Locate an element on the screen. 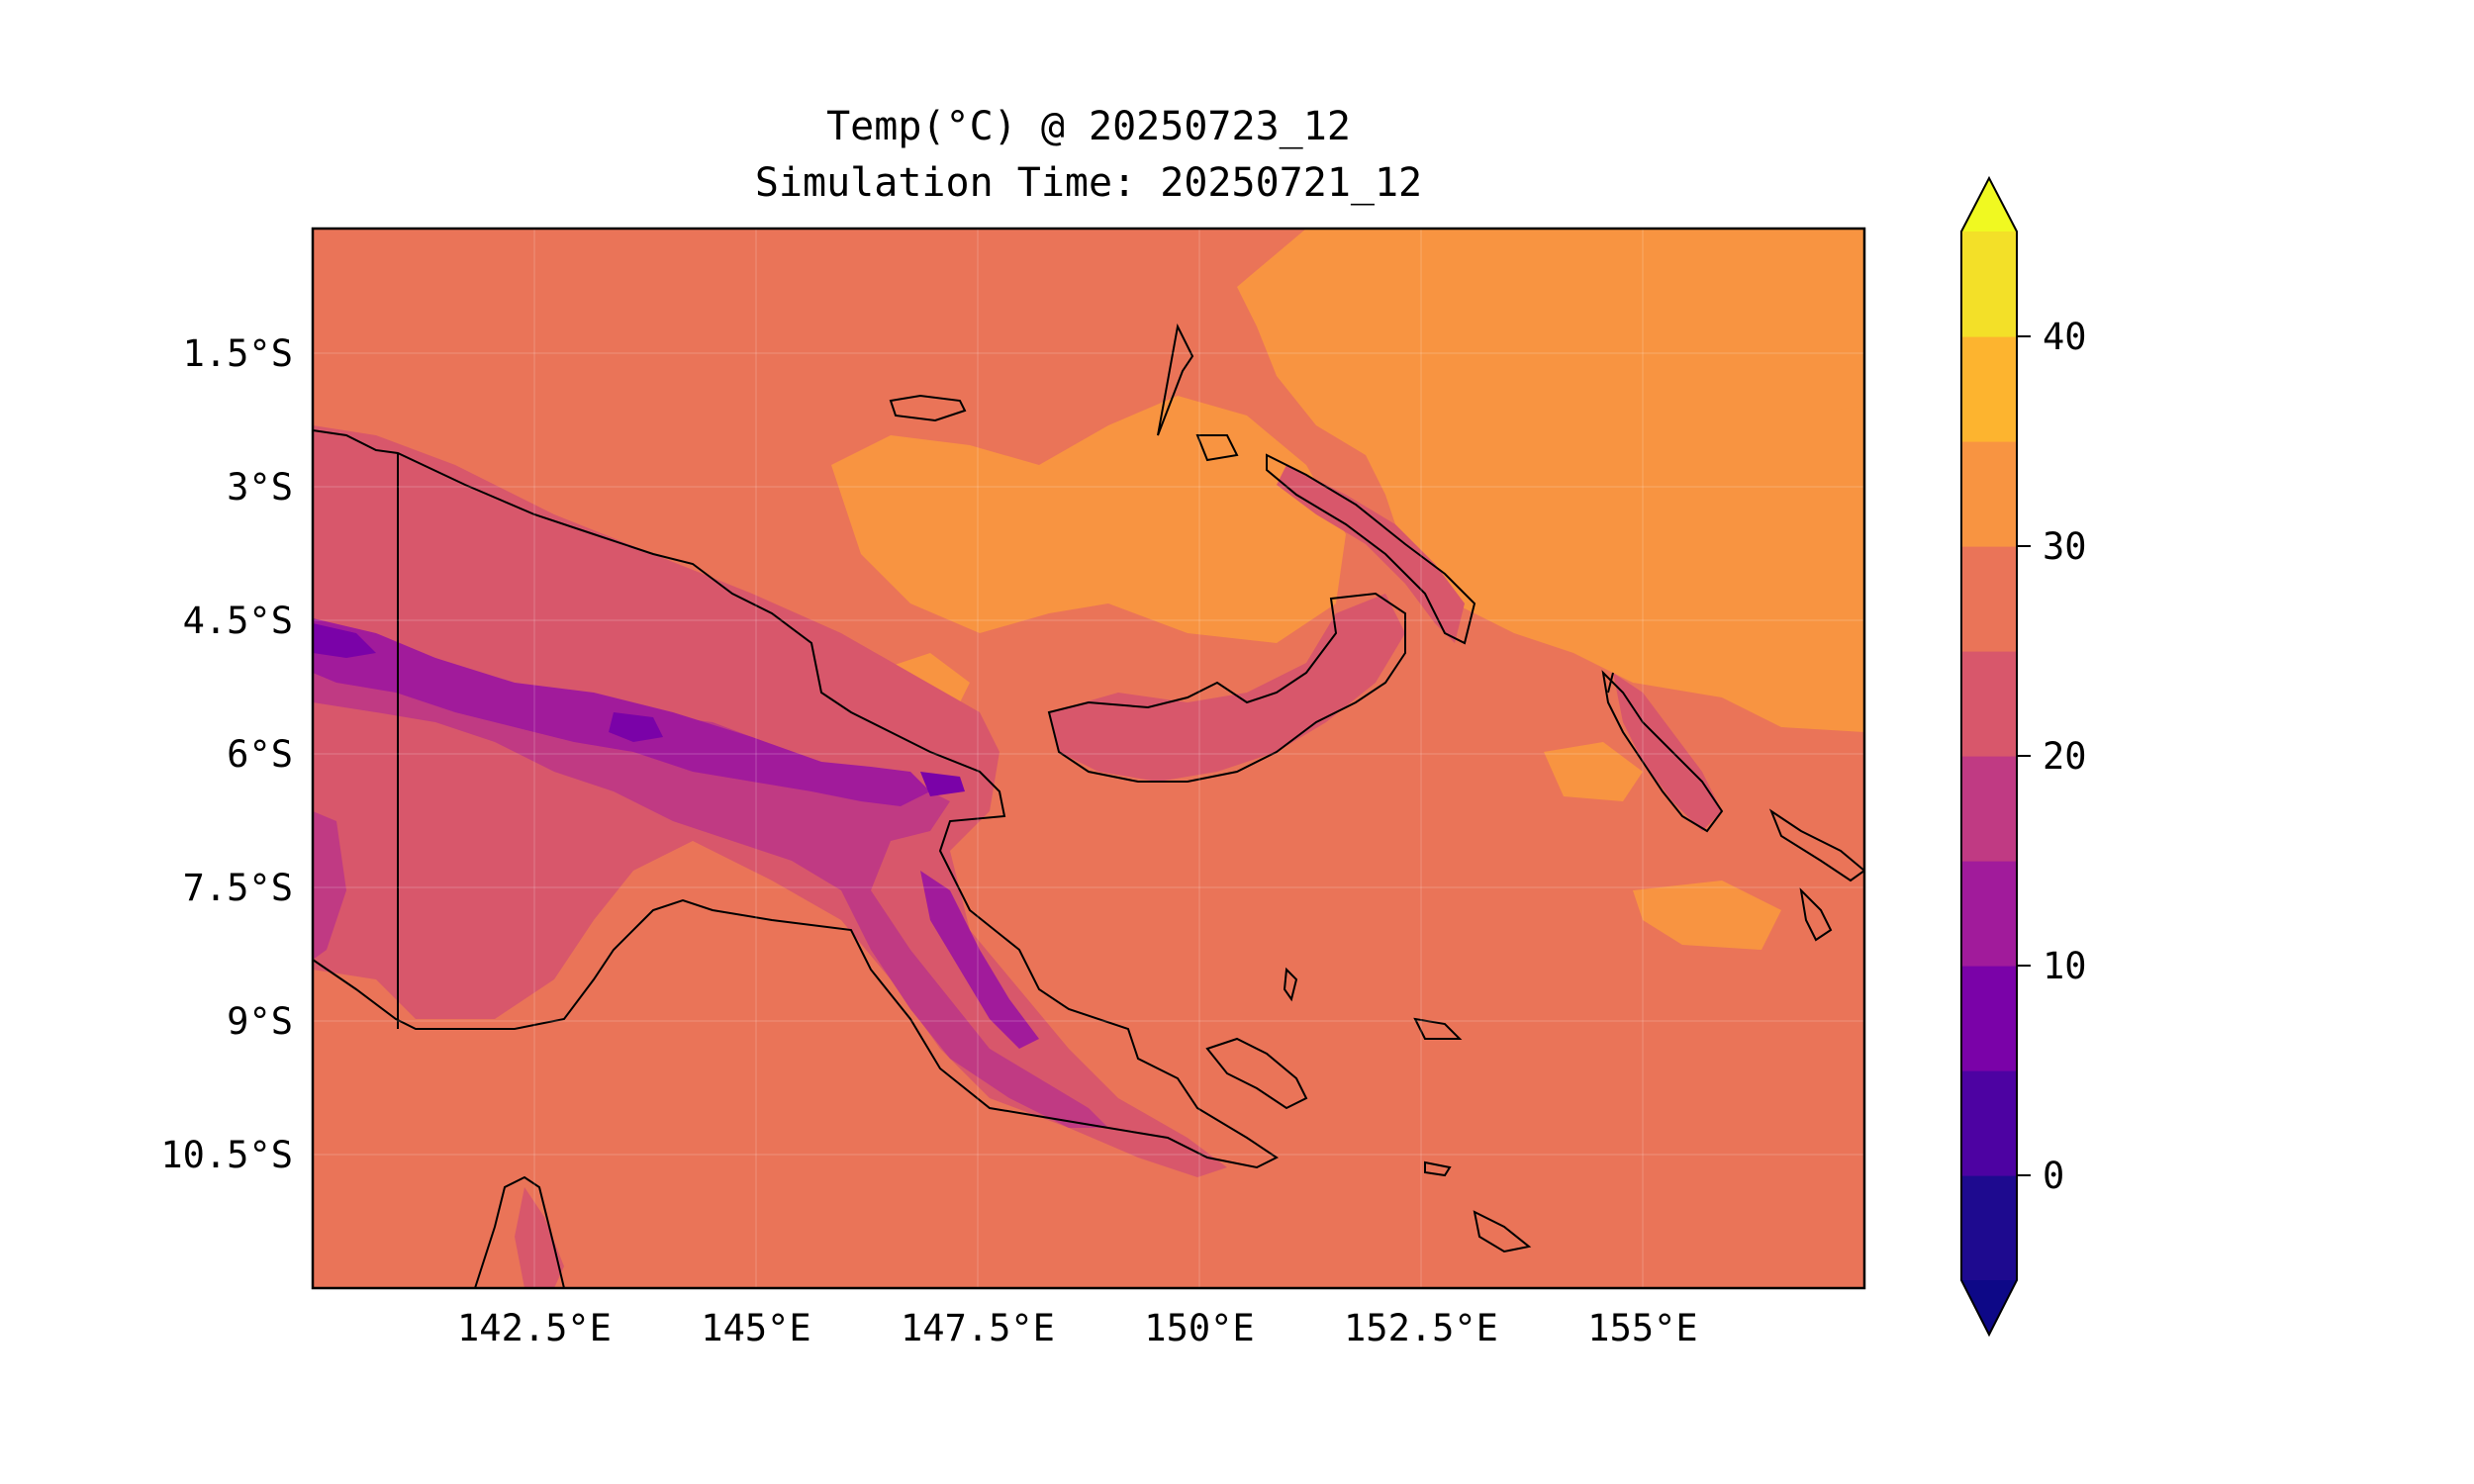 The width and height of the screenshot is (2474, 1484). latitude-ticks: 1.5°S 3°S 4.5°S 6°S 7.5°S 9°S 10.5°S is located at coordinates (227, 754).